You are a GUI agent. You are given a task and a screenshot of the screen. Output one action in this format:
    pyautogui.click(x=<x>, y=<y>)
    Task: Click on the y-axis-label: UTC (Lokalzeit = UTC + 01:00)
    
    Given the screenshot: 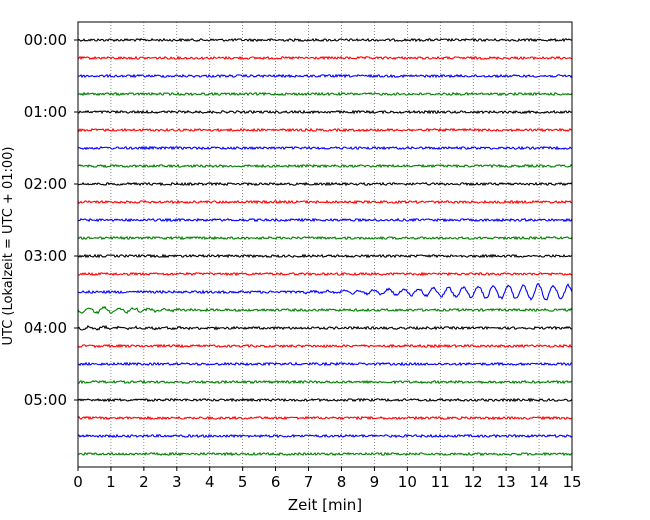 What is the action you would take?
    pyautogui.click(x=8, y=246)
    